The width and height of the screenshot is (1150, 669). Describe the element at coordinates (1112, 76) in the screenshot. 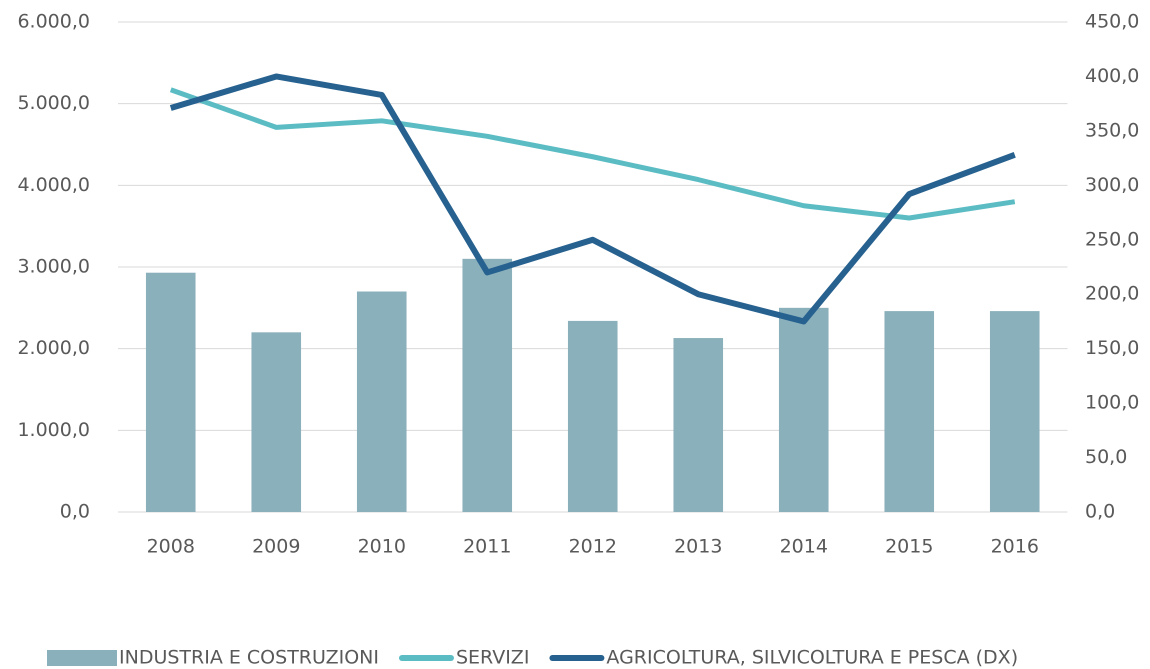

I see `y2-tick-label: 400,0` at that location.